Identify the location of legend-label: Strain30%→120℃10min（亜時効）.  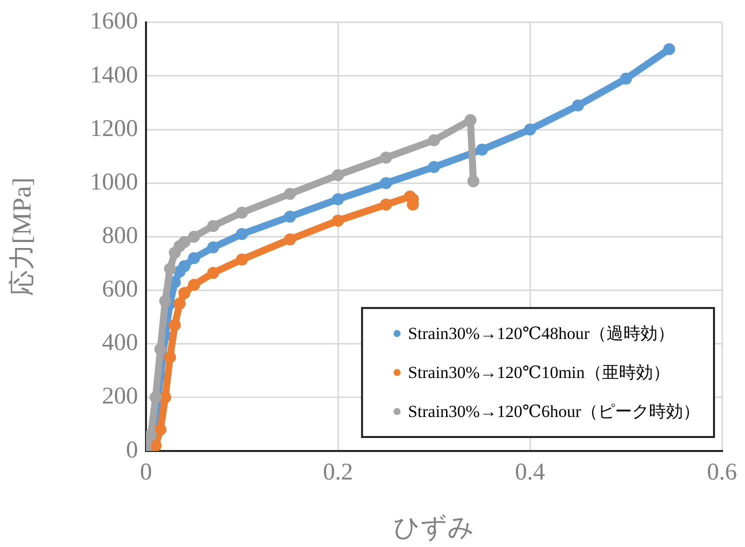
(539, 372).